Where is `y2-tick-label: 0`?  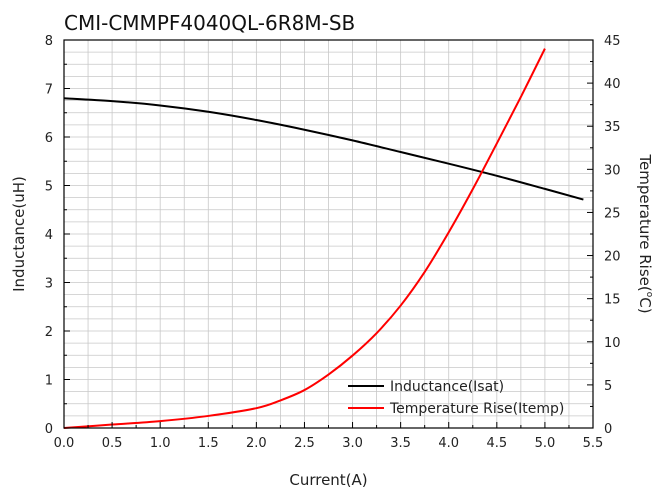
y2-tick-label: 0 is located at coordinates (608, 429).